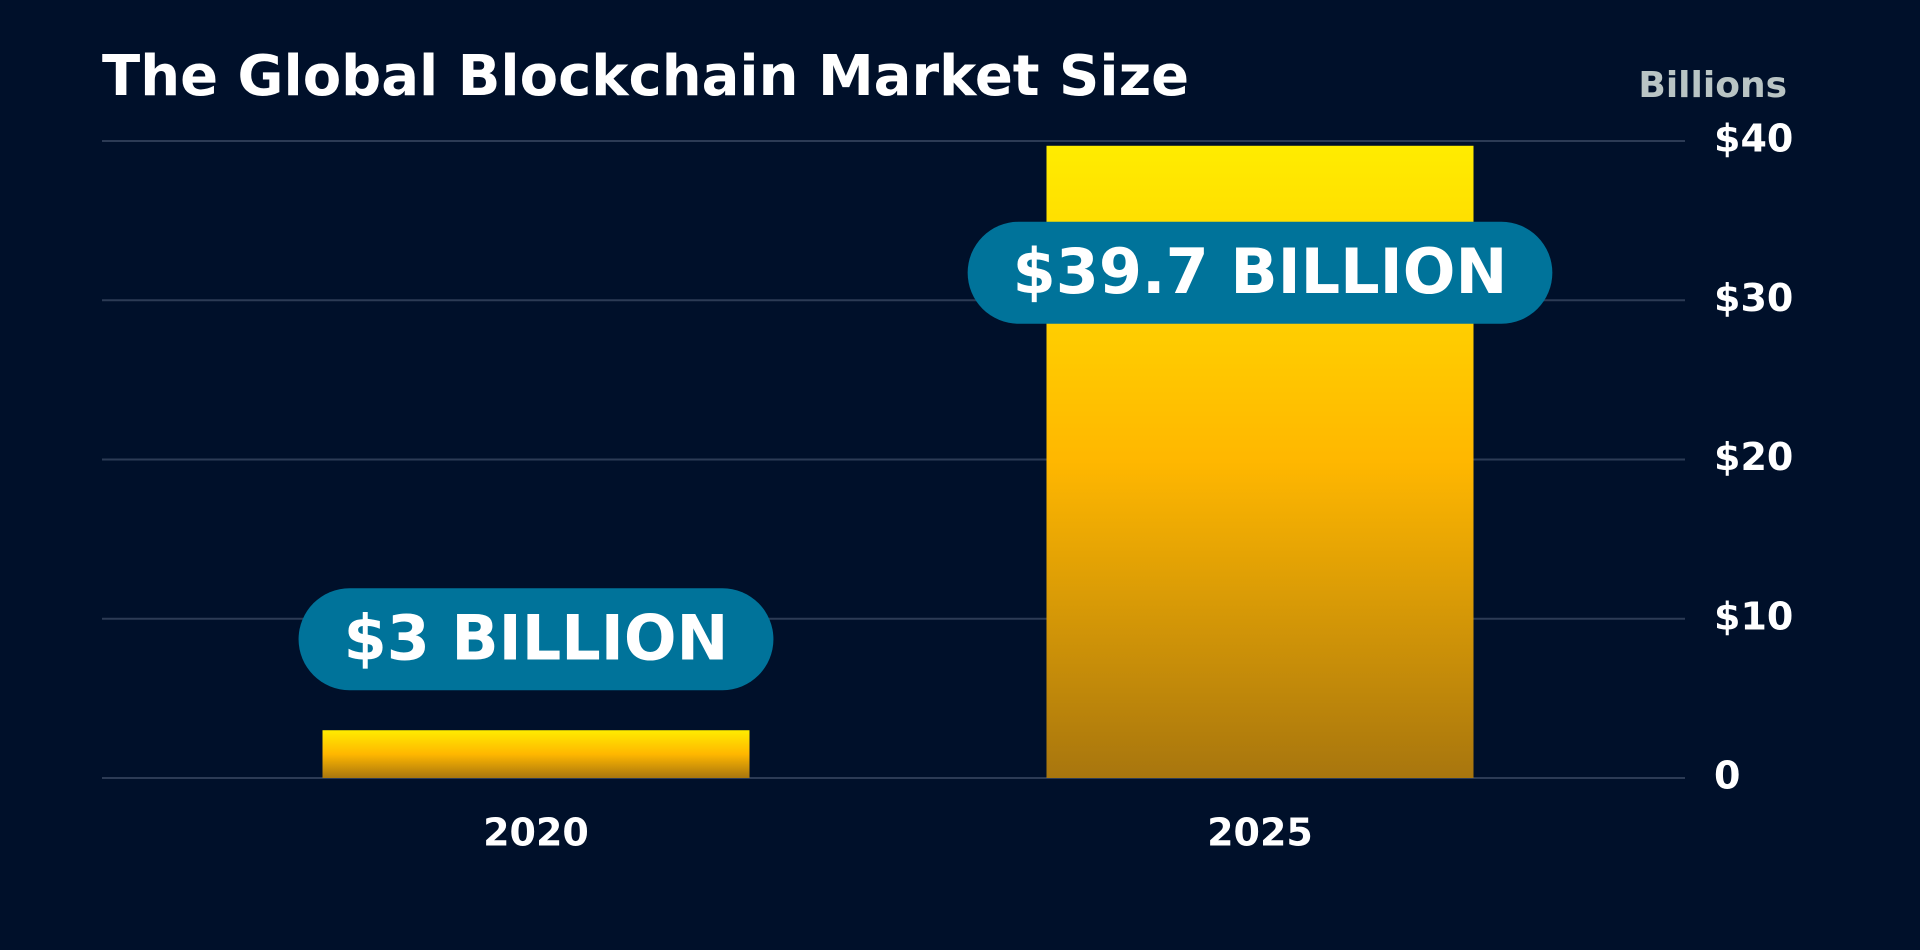 This screenshot has height=950, width=1920. What do you see at coordinates (1753, 139) in the screenshot?
I see `y-tick-label: $40` at bounding box center [1753, 139].